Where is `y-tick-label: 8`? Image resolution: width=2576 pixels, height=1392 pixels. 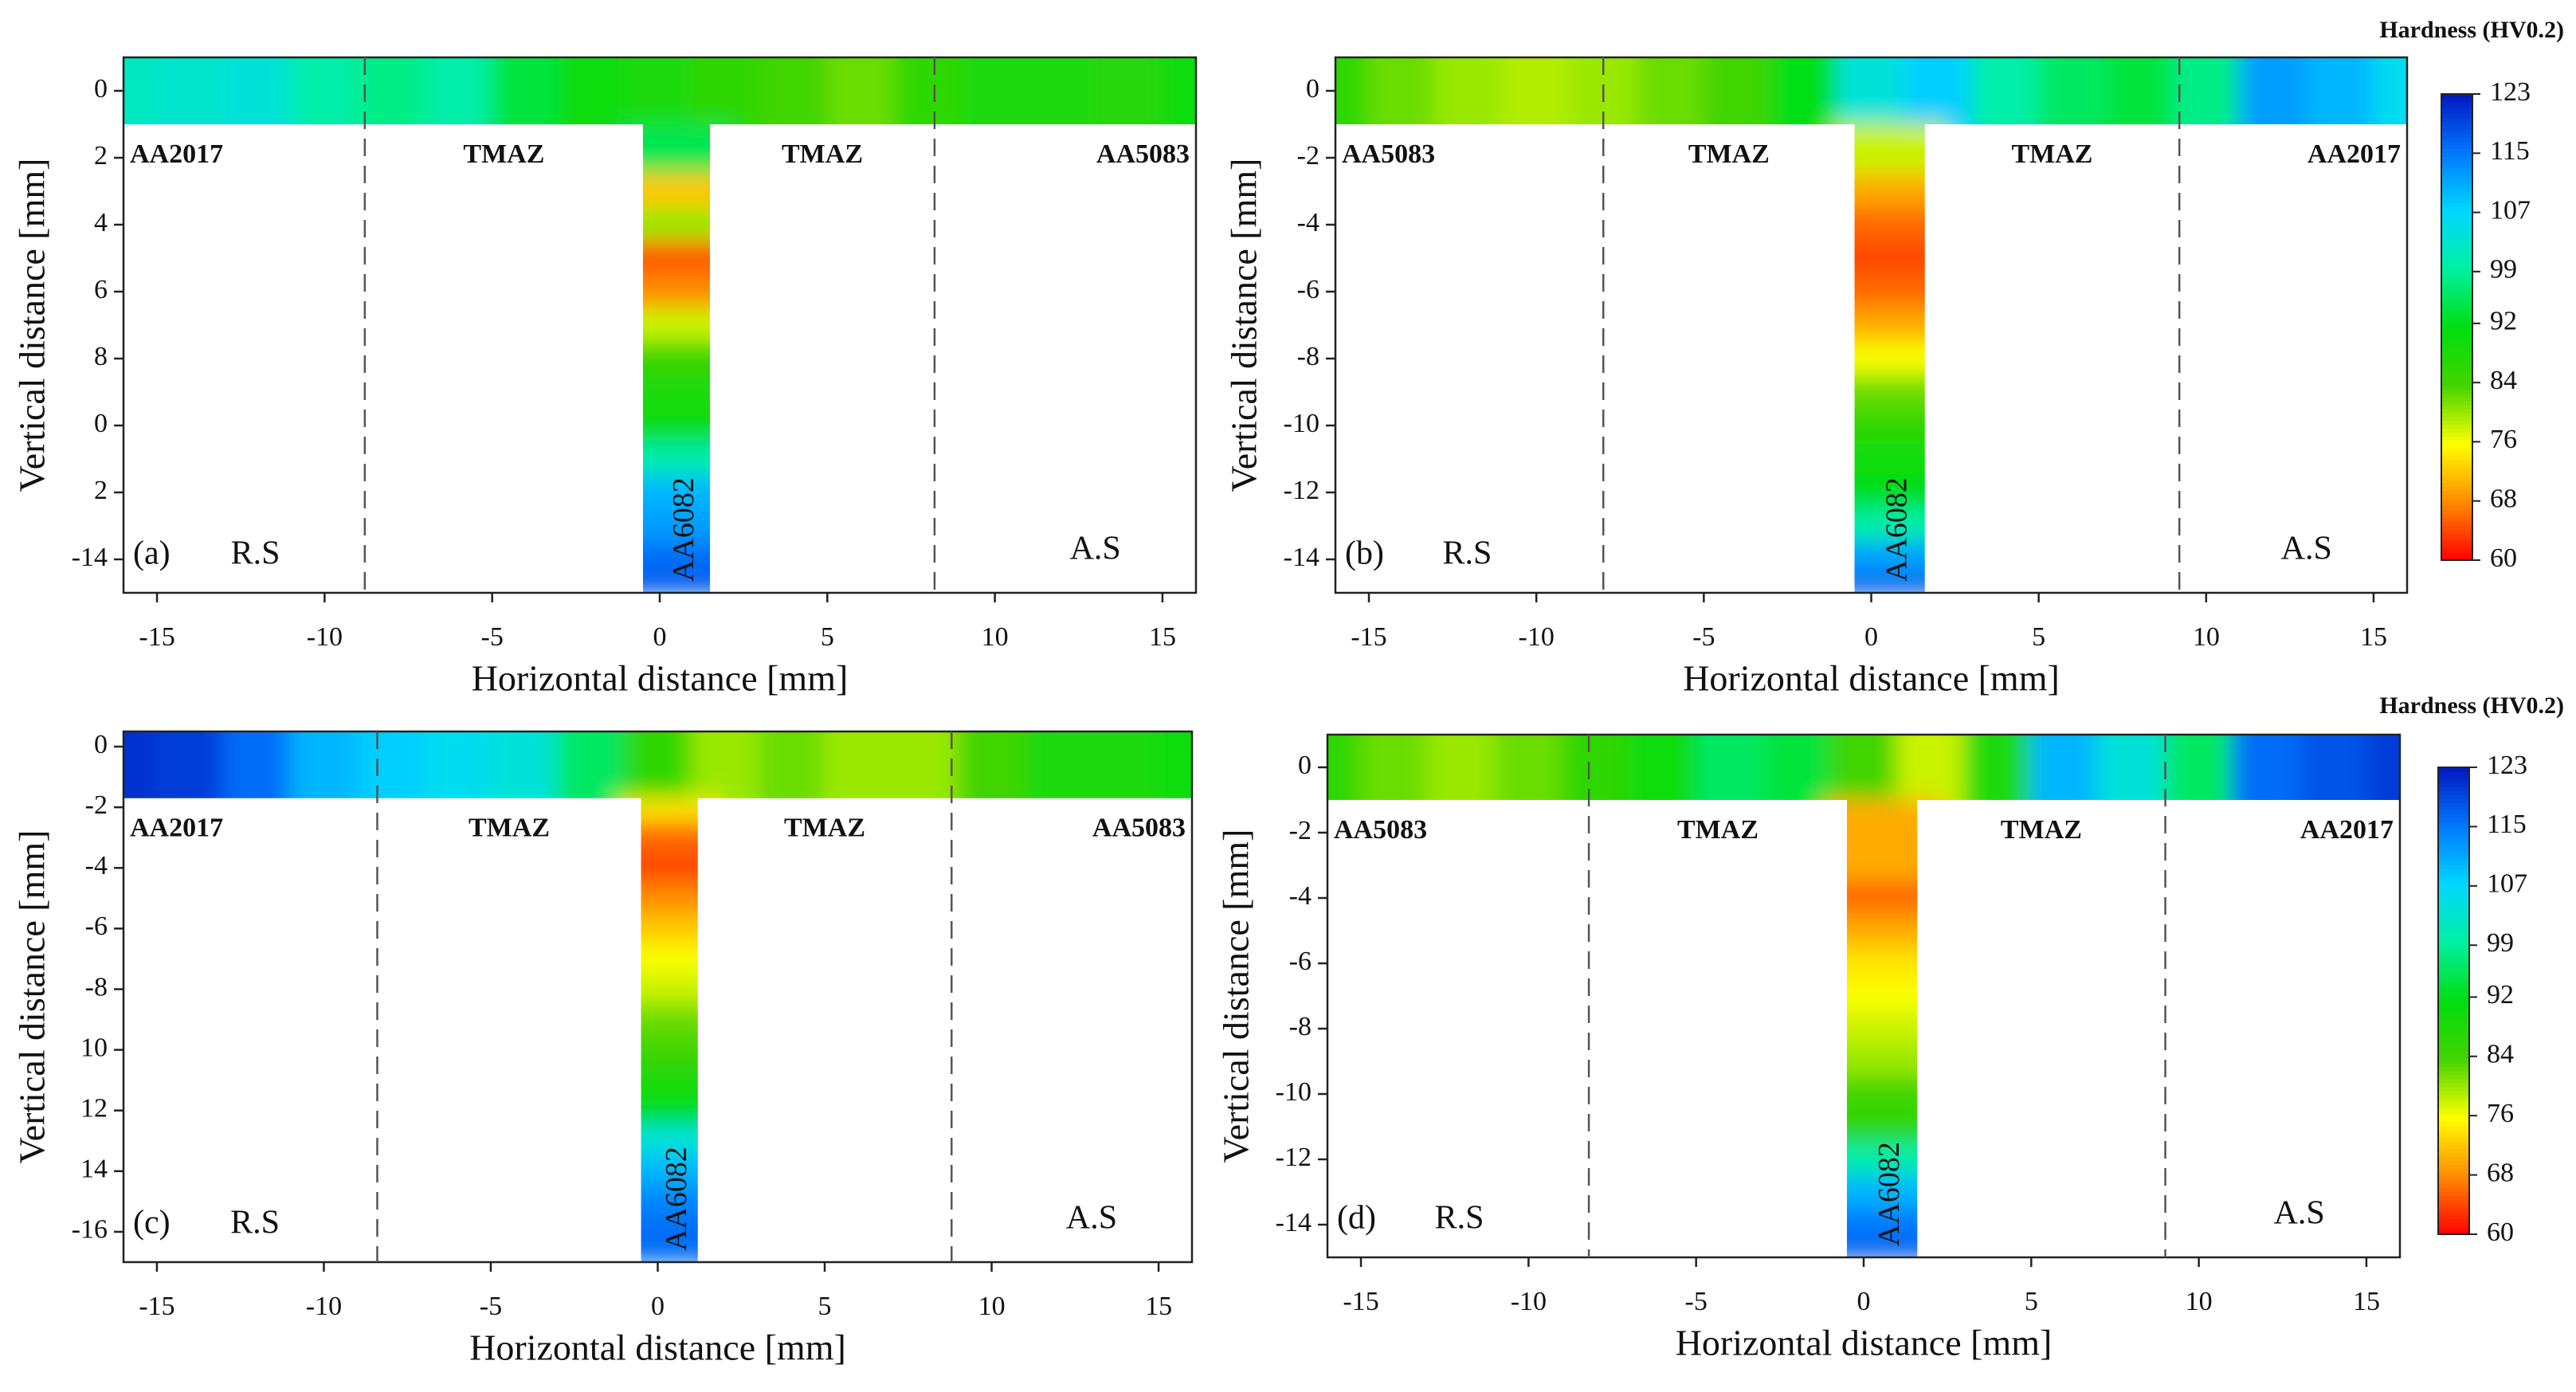
y-tick-label: 8 is located at coordinates (101, 356).